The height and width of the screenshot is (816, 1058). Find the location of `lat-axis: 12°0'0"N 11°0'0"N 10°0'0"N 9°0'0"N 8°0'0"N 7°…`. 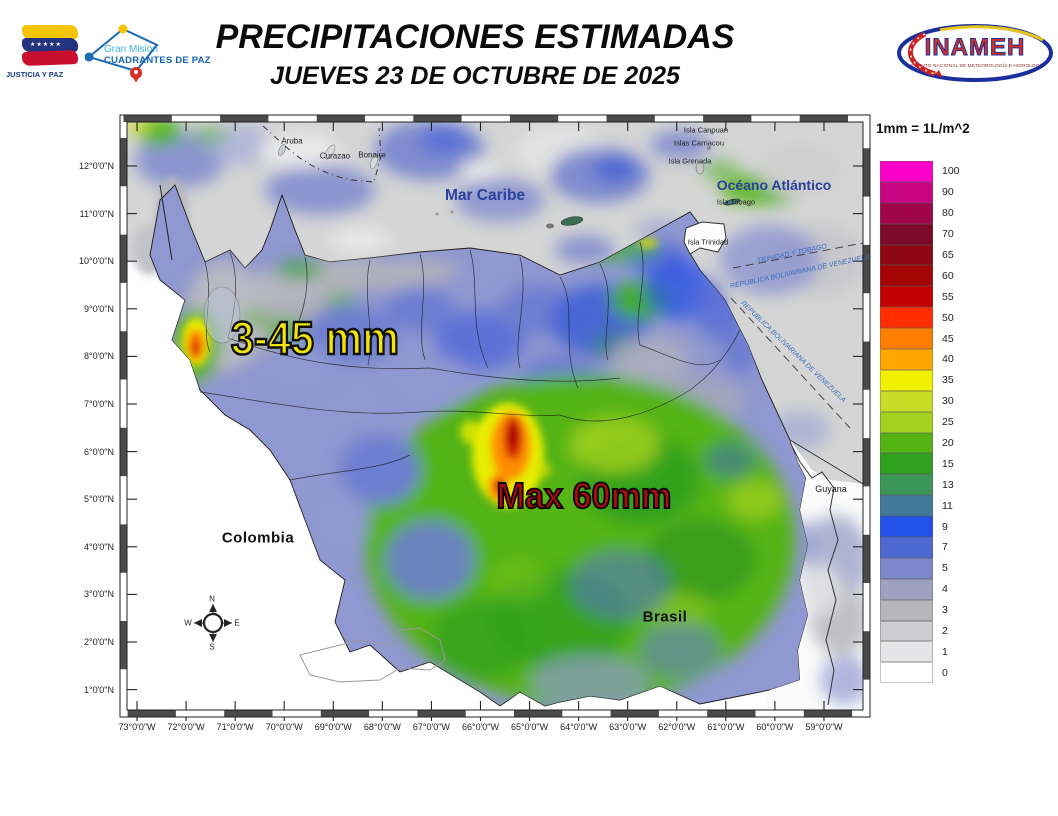

lat-axis: 12°0'0"N 11°0'0"N 10°0'0"N 9°0'0"N 8°0'0"N 7°… is located at coordinates (57, 408).